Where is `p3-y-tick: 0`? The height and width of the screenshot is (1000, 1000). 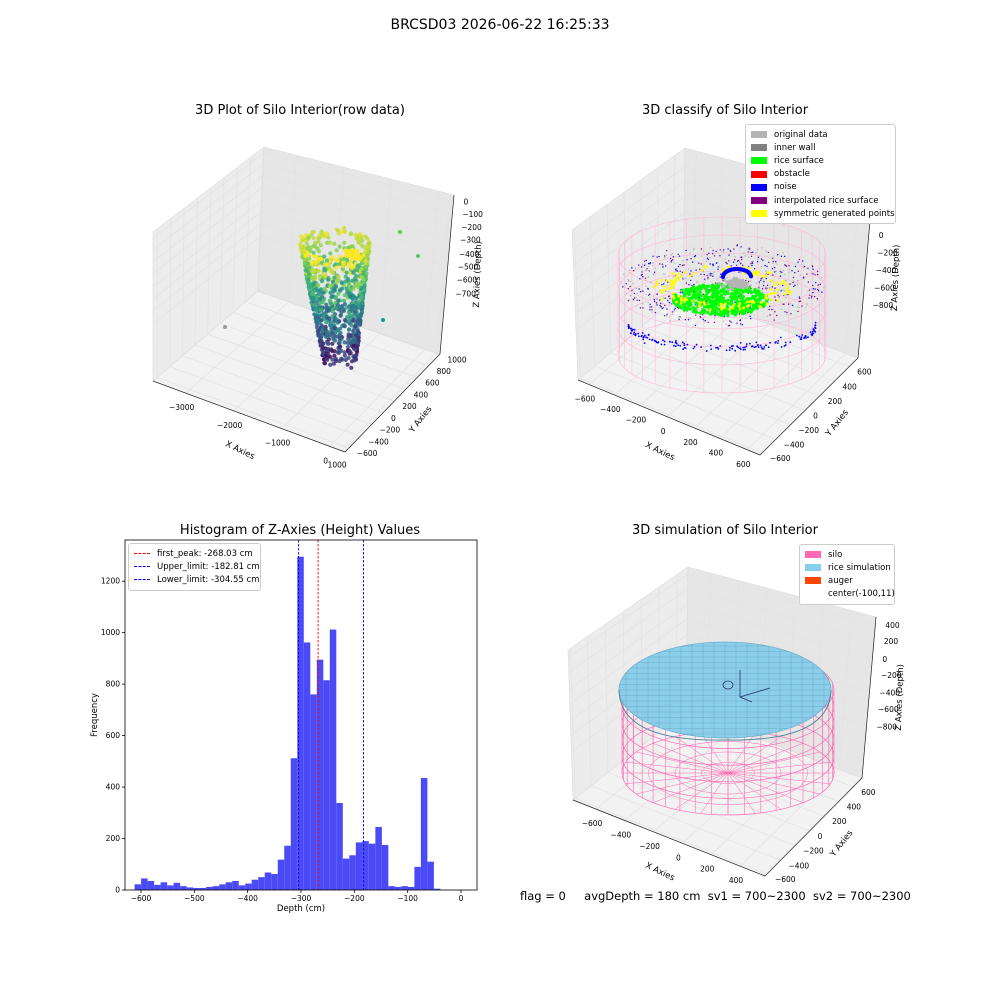
p3-y-tick: 0 is located at coordinates (117, 890).